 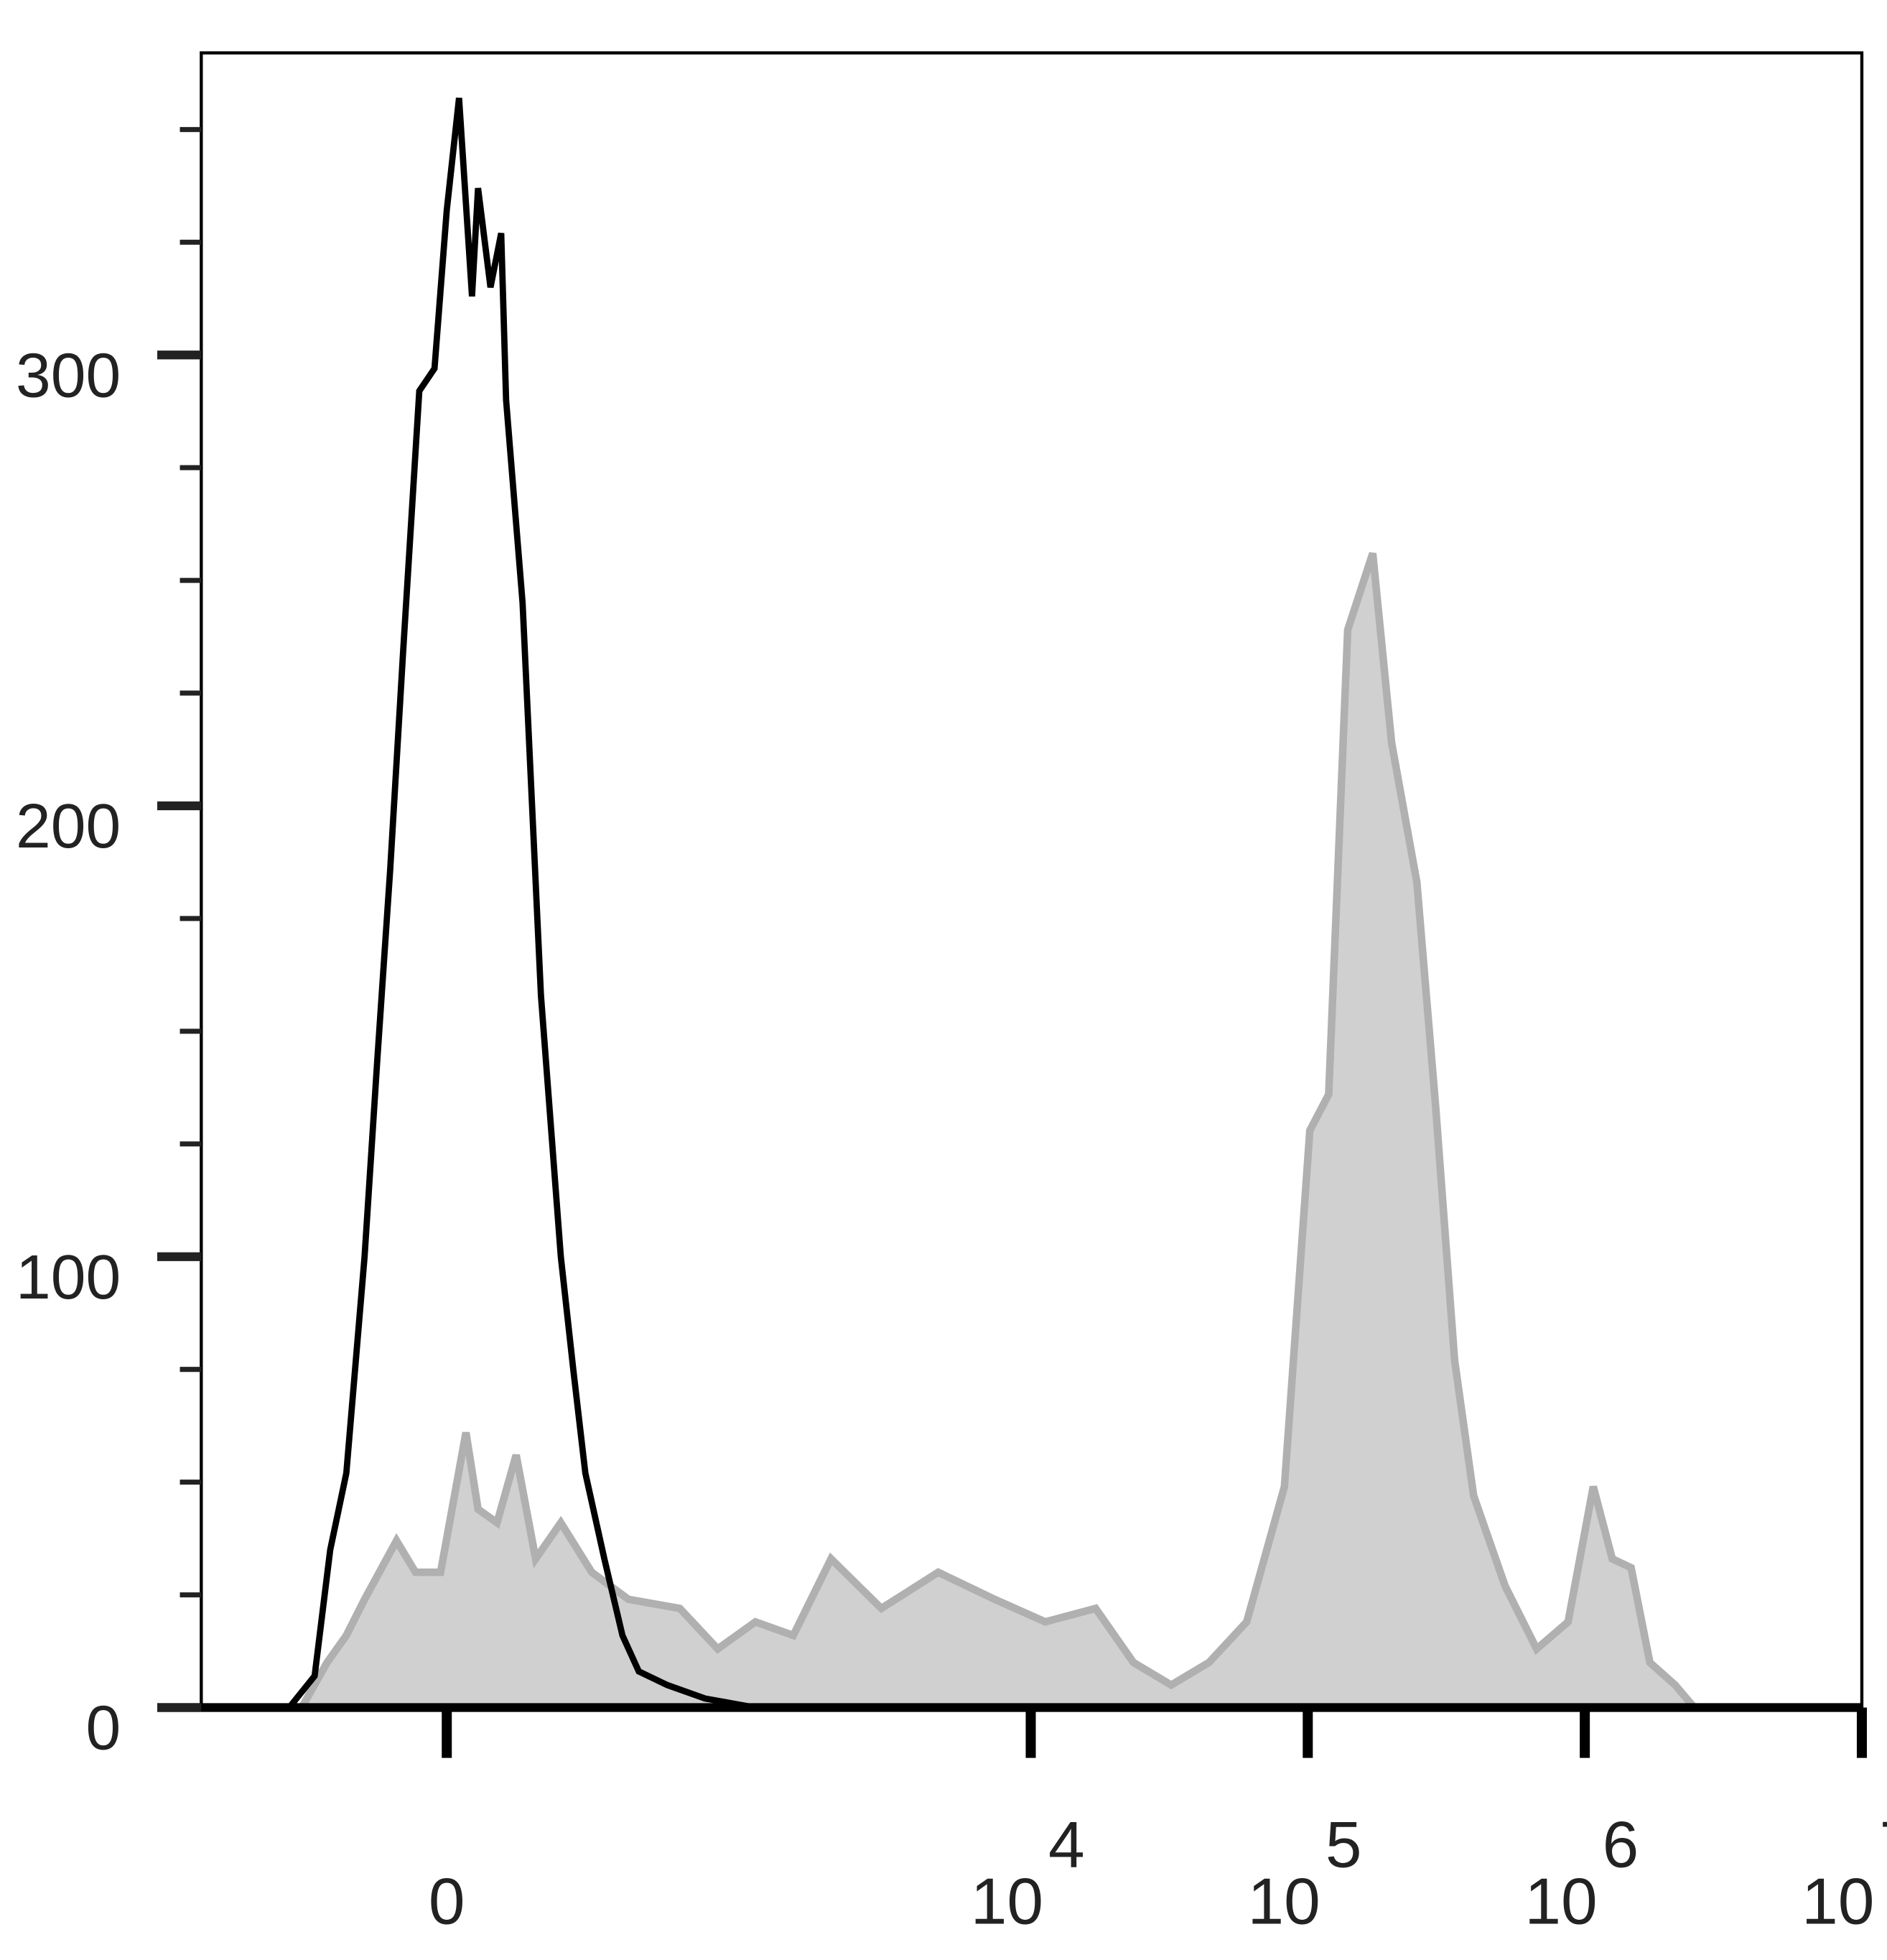 I want to click on x-tick-exponent: 5, so click(x=1343, y=1845).